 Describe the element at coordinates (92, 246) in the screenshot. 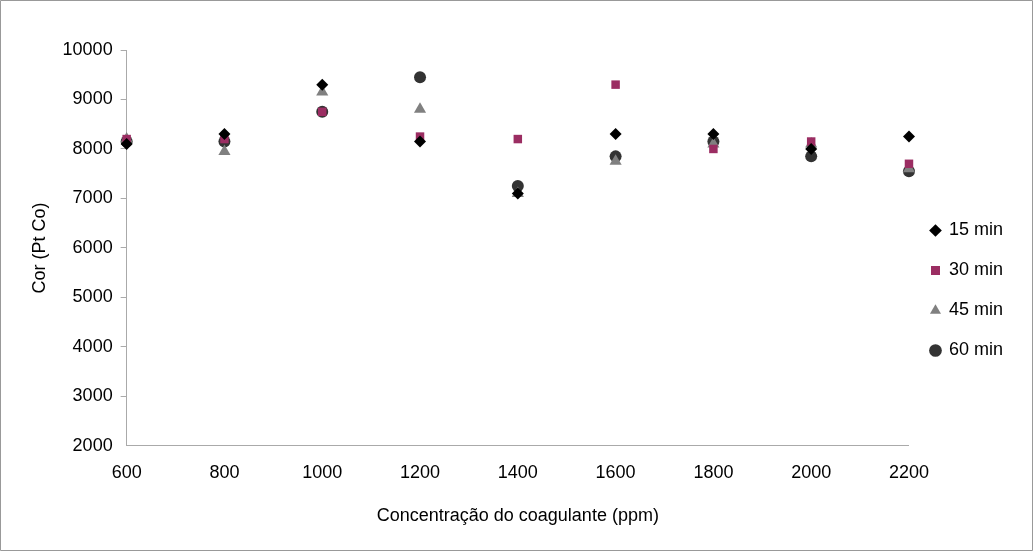

I see `y-tick-label: 6000` at that location.